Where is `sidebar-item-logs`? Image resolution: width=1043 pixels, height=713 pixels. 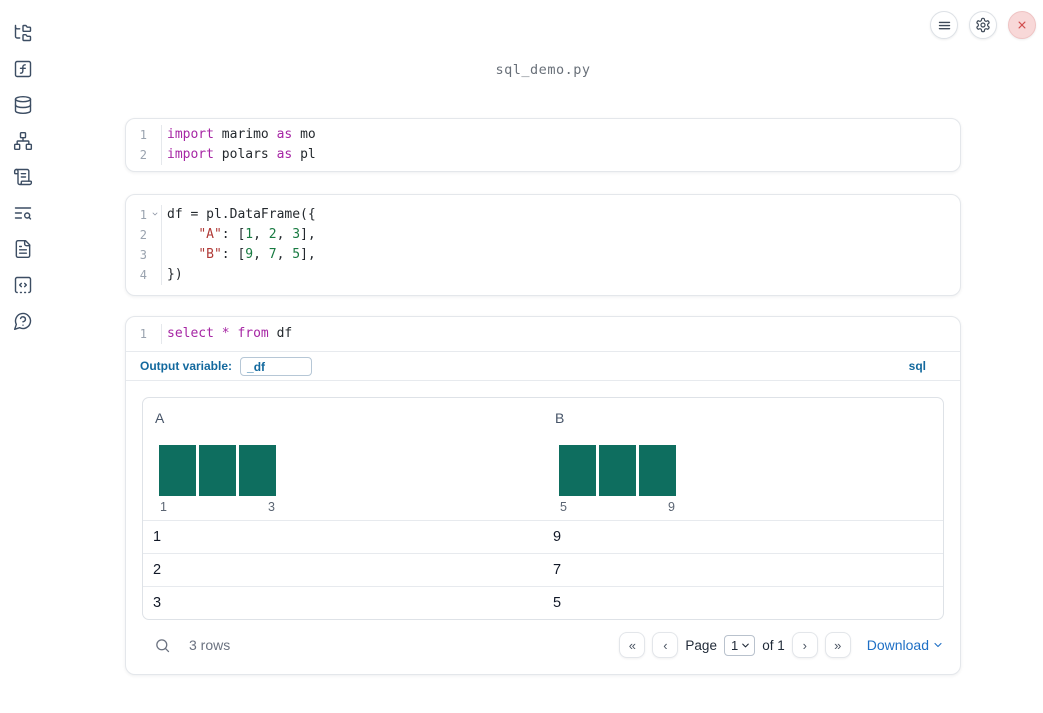 sidebar-item-logs is located at coordinates (23, 213).